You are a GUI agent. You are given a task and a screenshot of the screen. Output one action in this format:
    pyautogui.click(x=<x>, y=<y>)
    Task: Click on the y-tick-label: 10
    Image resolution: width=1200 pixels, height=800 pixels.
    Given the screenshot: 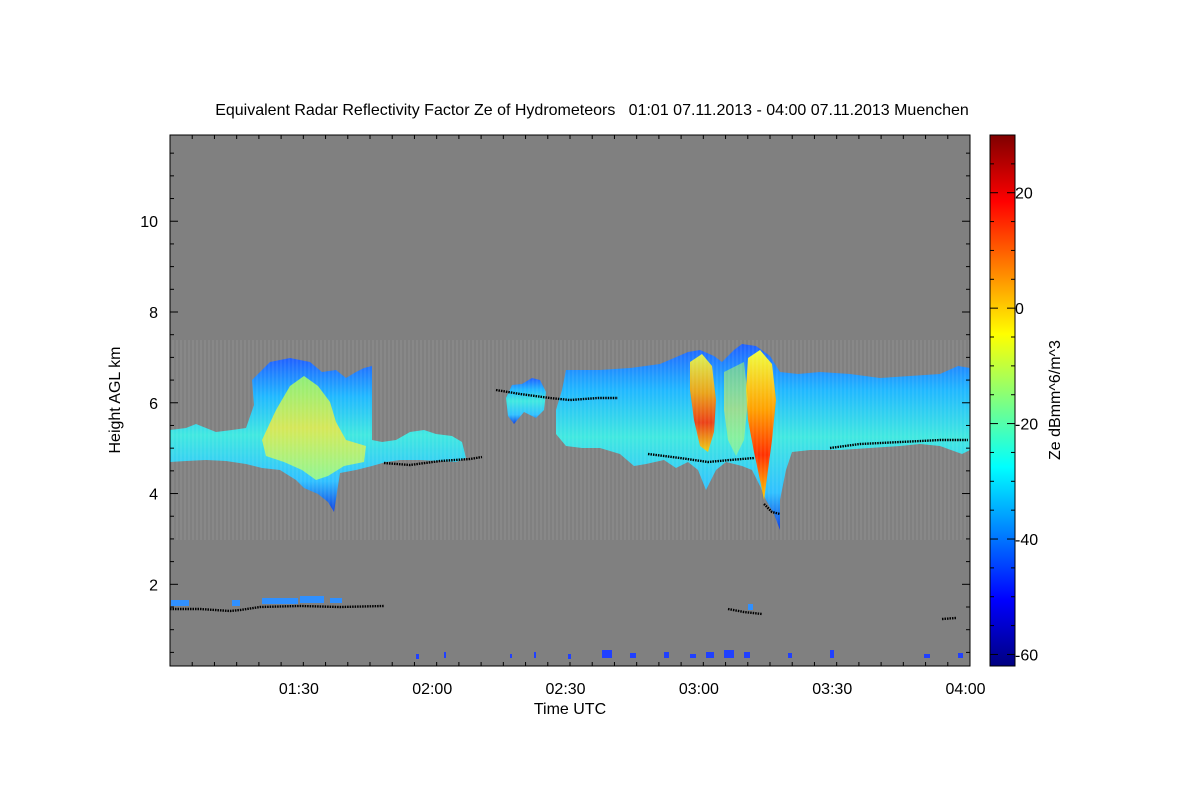 What is the action you would take?
    pyautogui.click(x=149, y=222)
    